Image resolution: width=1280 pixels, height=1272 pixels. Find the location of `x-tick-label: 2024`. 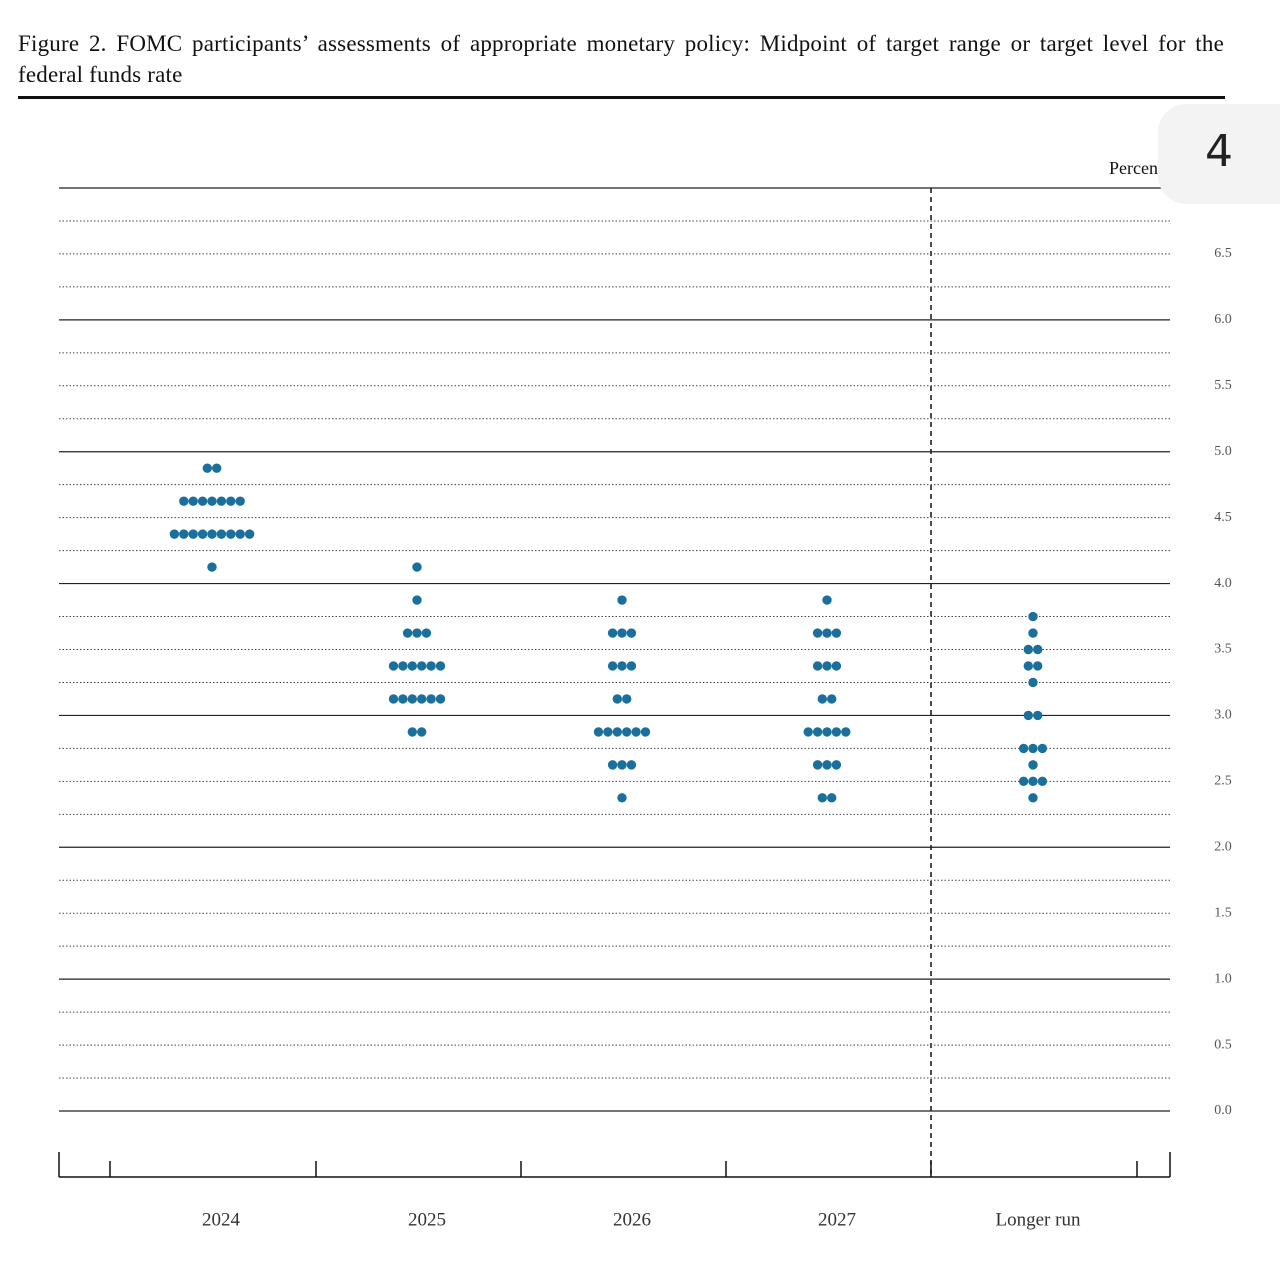

x-tick-label: 2024 is located at coordinates (221, 1219).